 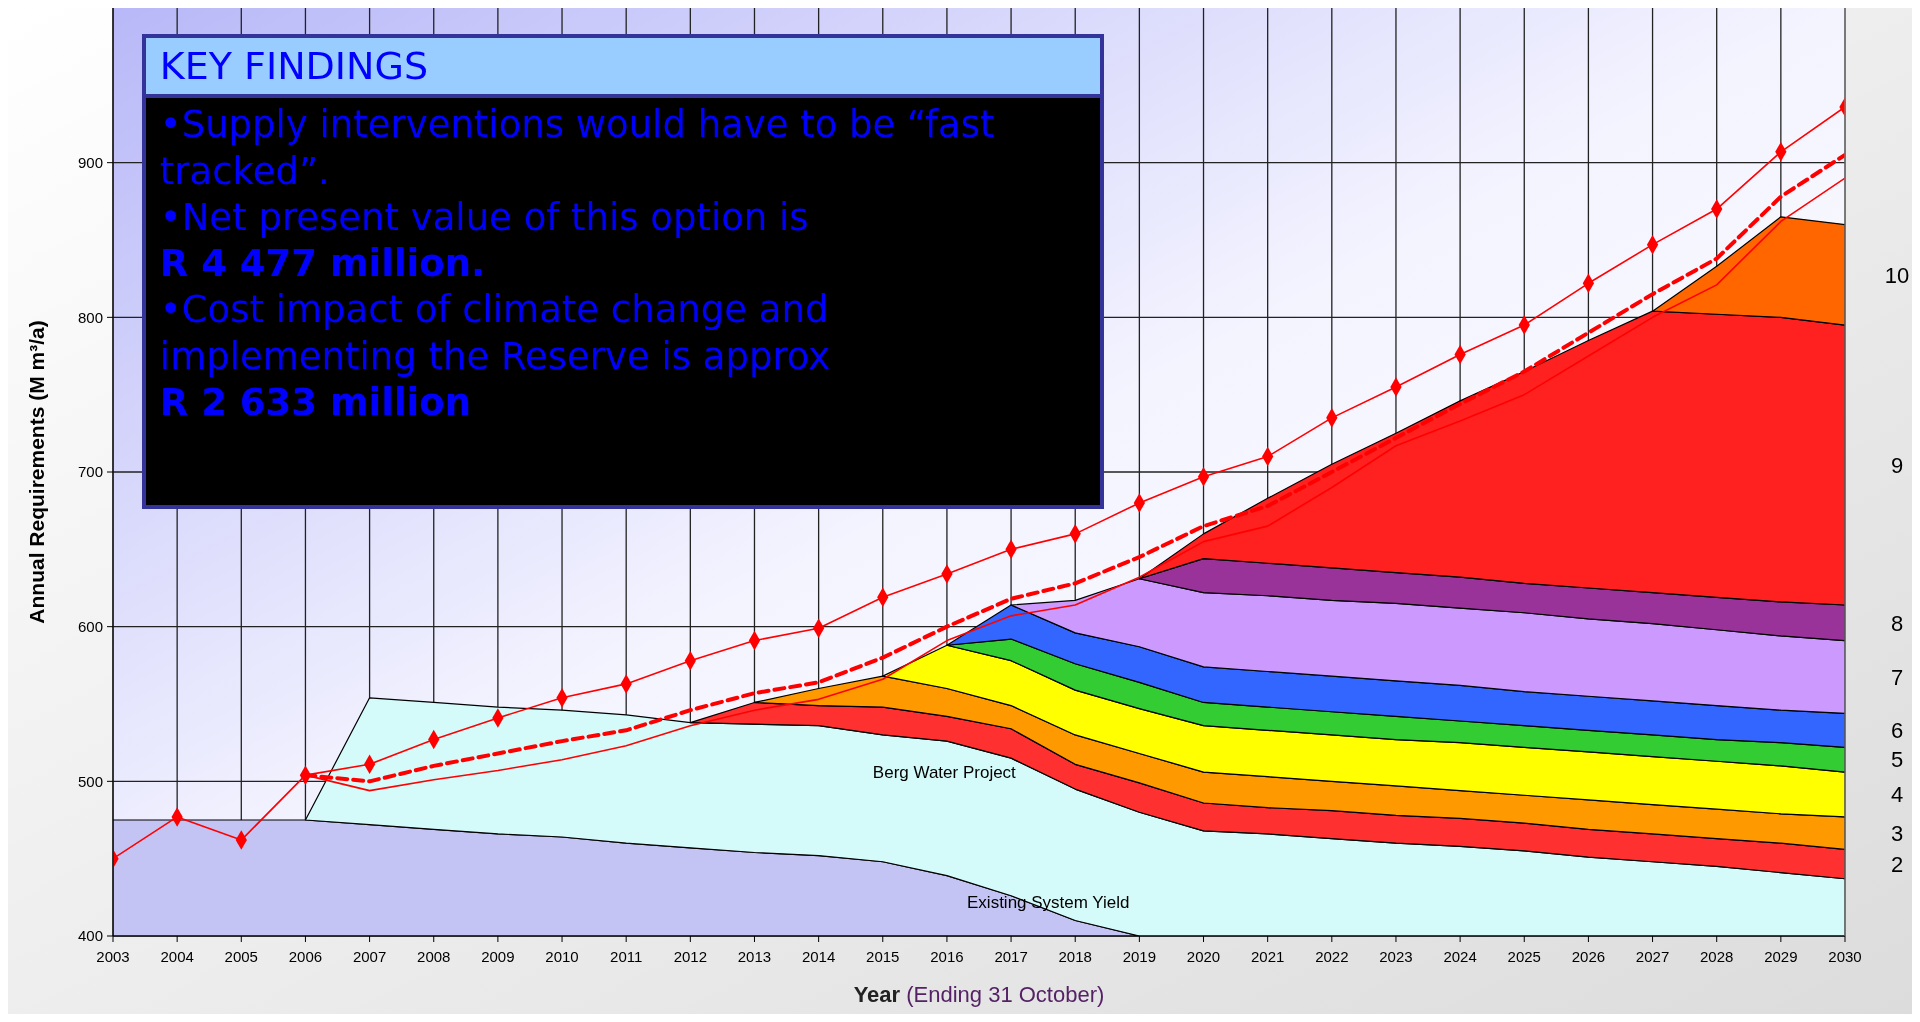 I want to click on text: 7, so click(x=1897, y=677).